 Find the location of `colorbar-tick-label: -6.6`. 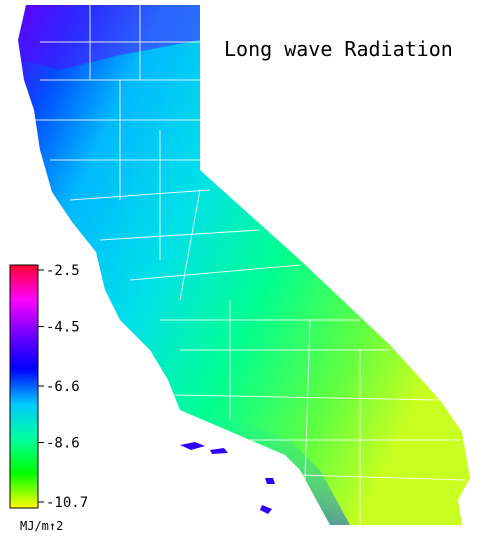

colorbar-tick-label: -6.6 is located at coordinates (63, 387).